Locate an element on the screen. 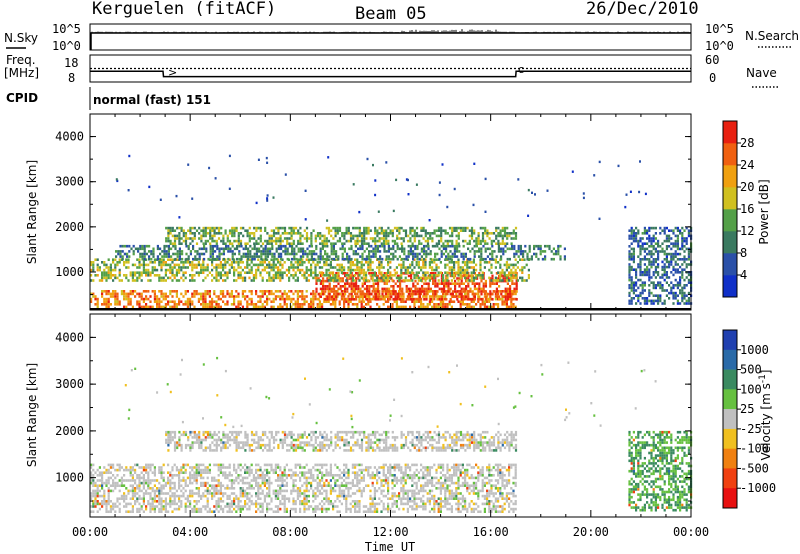  y-tick-label: 2000 is located at coordinates (69, 227).